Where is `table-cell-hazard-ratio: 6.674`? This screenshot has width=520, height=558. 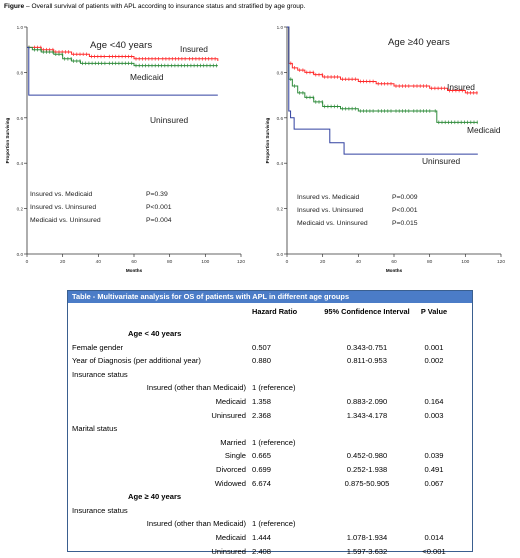
table-cell-hazard-ratio: 6.674 is located at coordinates (261, 483).